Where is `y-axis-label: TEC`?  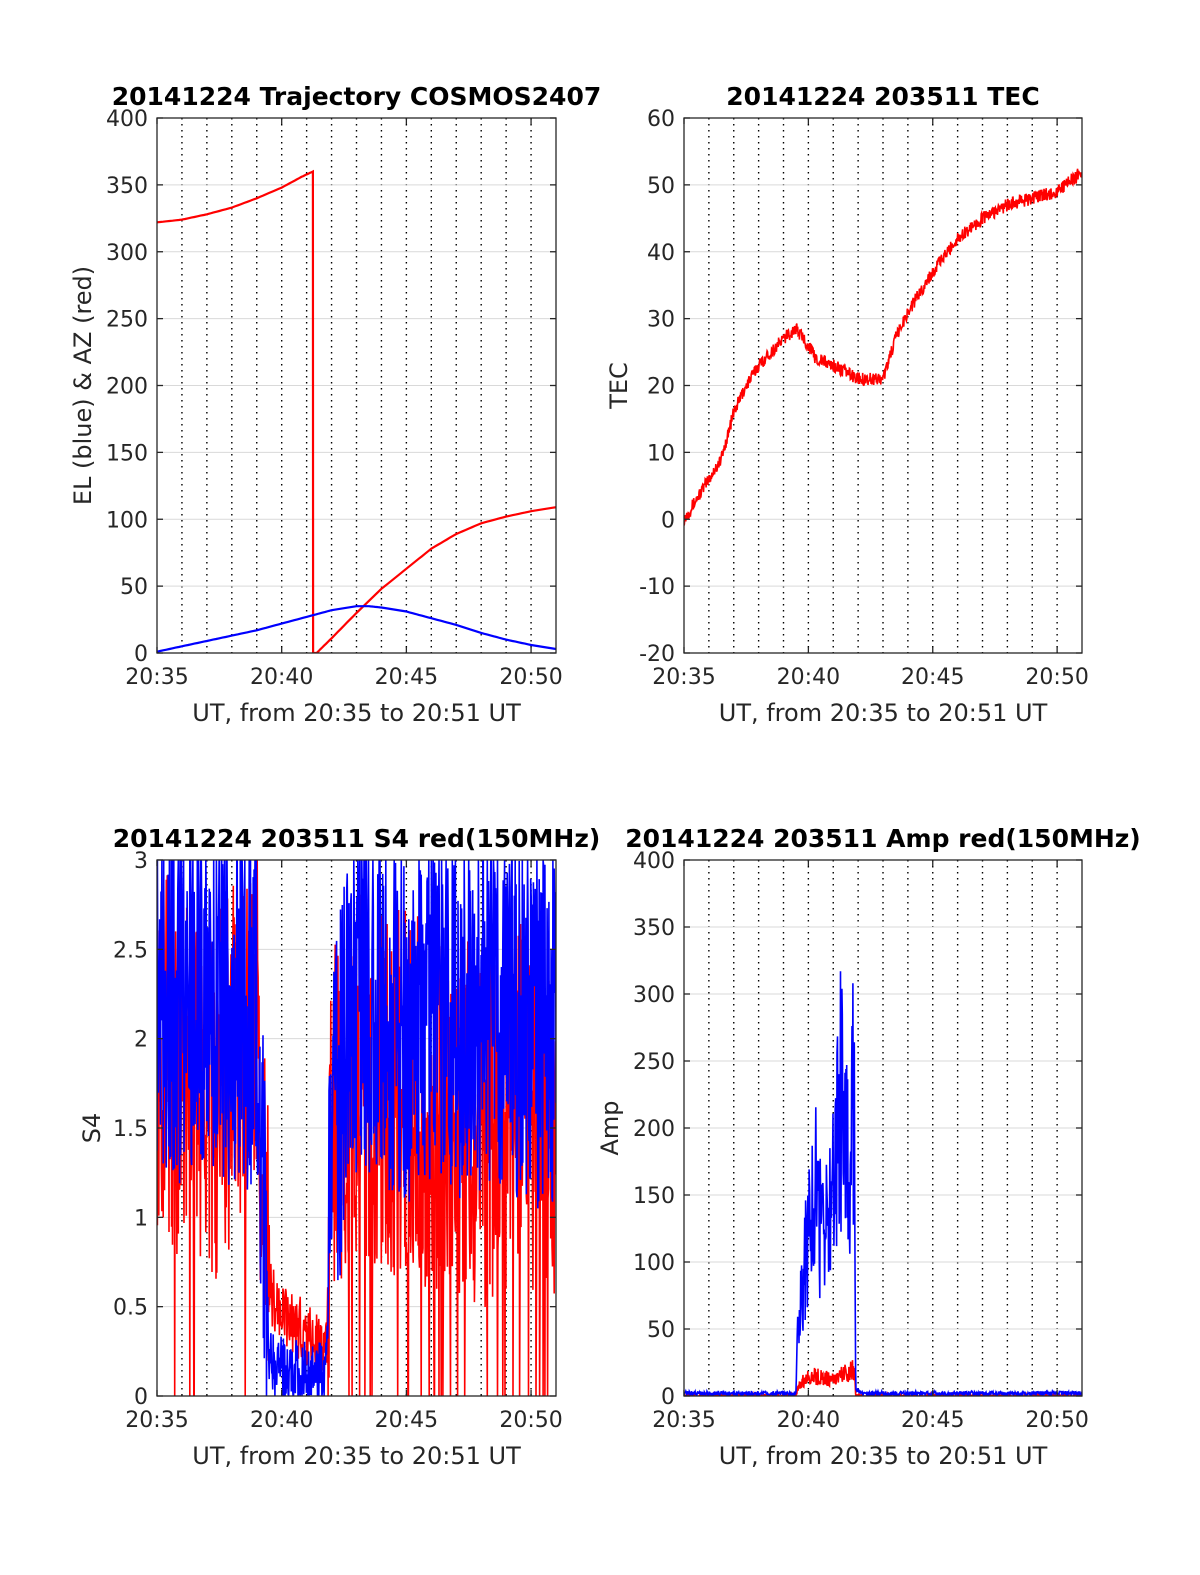
y-axis-label: TEC is located at coordinates (619, 386).